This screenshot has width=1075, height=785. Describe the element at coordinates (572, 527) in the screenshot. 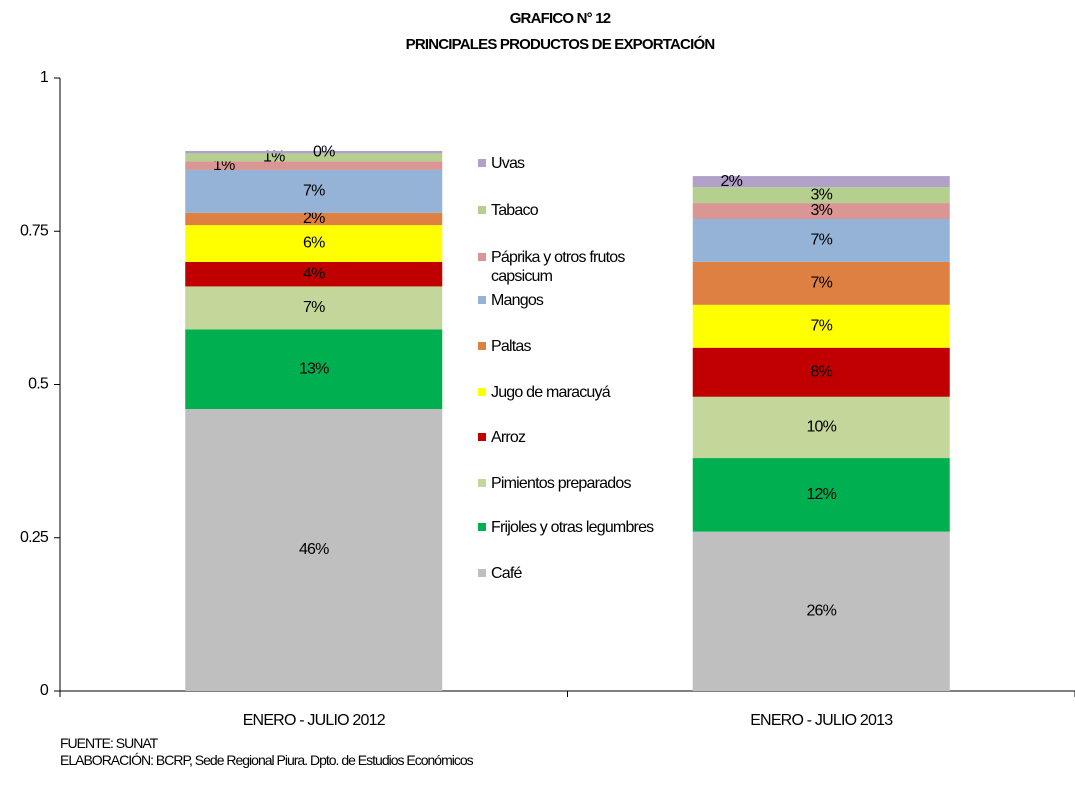

I see `legend-label: Frijoles y otras legumbres` at that location.